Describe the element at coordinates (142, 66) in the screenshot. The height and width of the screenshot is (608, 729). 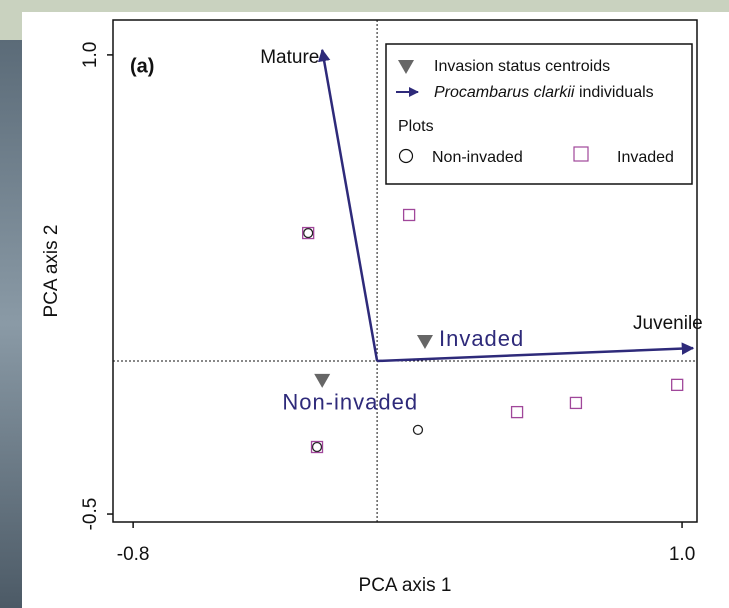
I see `panel-label: (a)` at that location.